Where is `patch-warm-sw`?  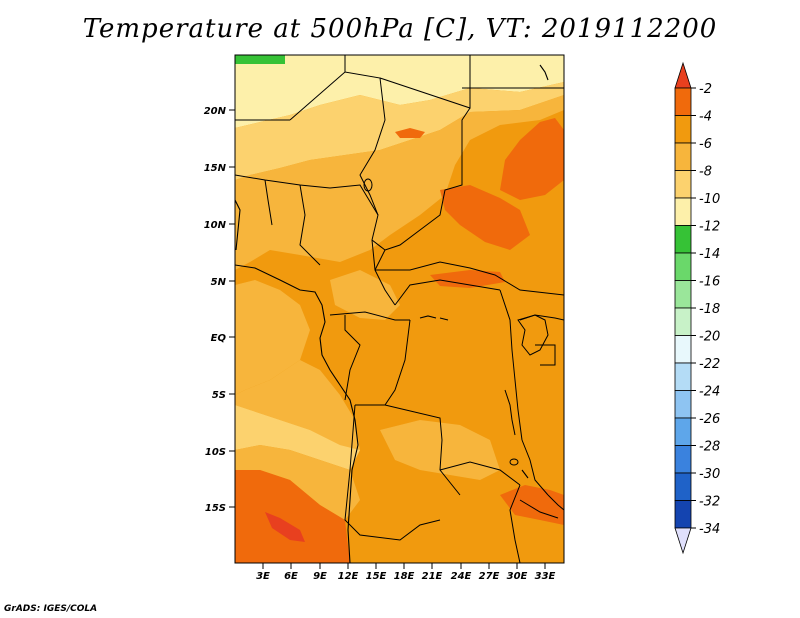
patch-warm-sw is located at coordinates (292, 516).